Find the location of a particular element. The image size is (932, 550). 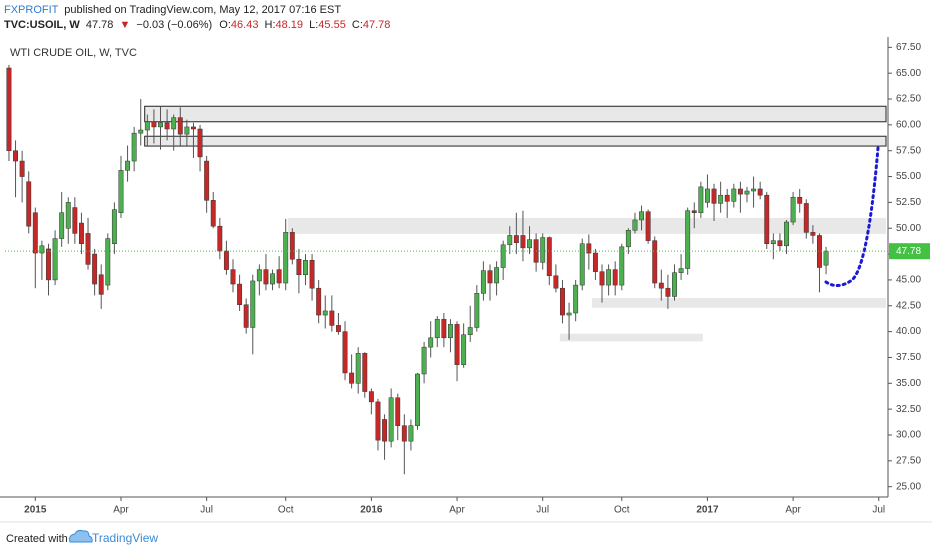

y-tick-label: 60.00 is located at coordinates (908, 125).